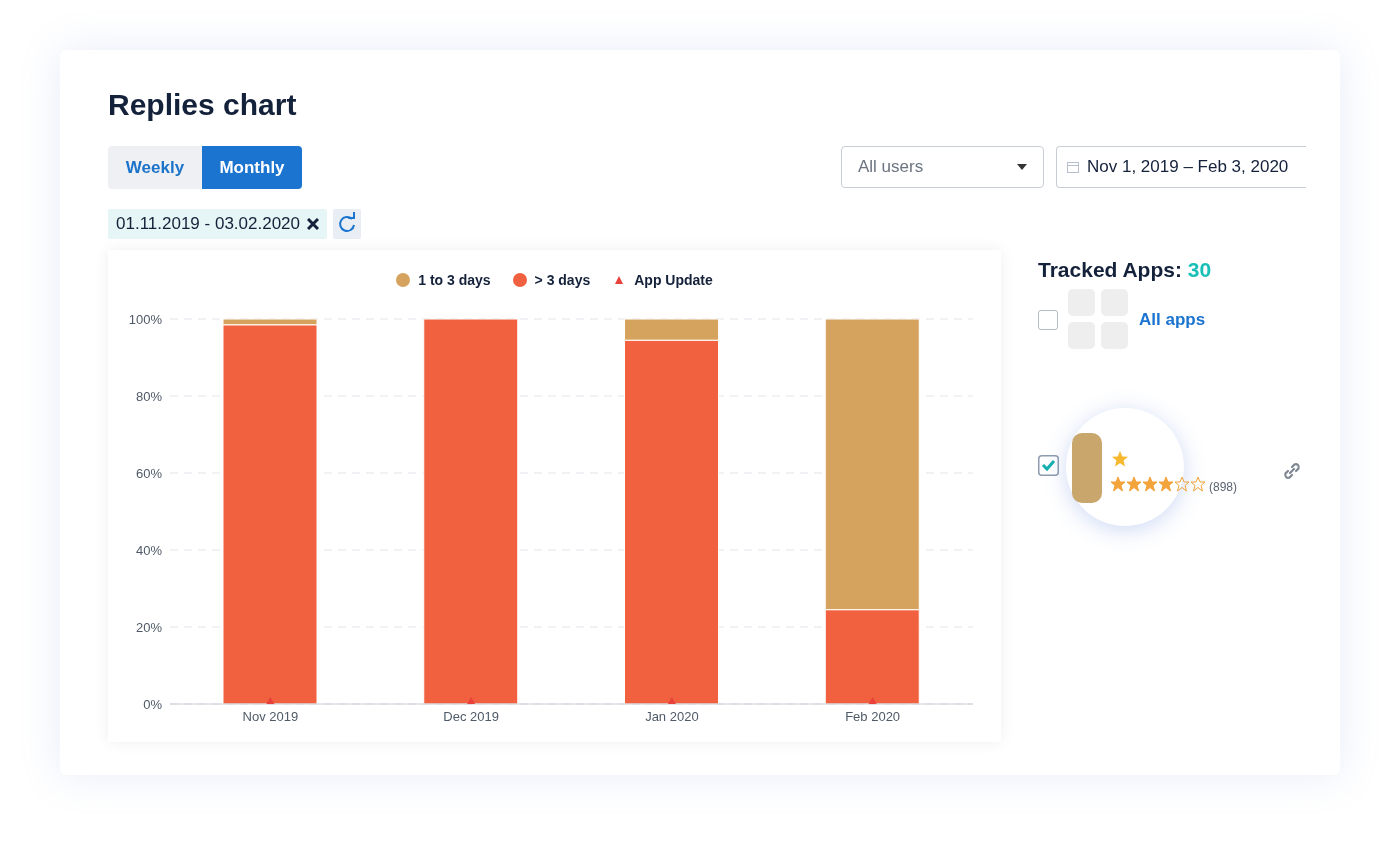  I want to click on text: Nov 1, 2019 – Feb 3, 2020, so click(1188, 167).